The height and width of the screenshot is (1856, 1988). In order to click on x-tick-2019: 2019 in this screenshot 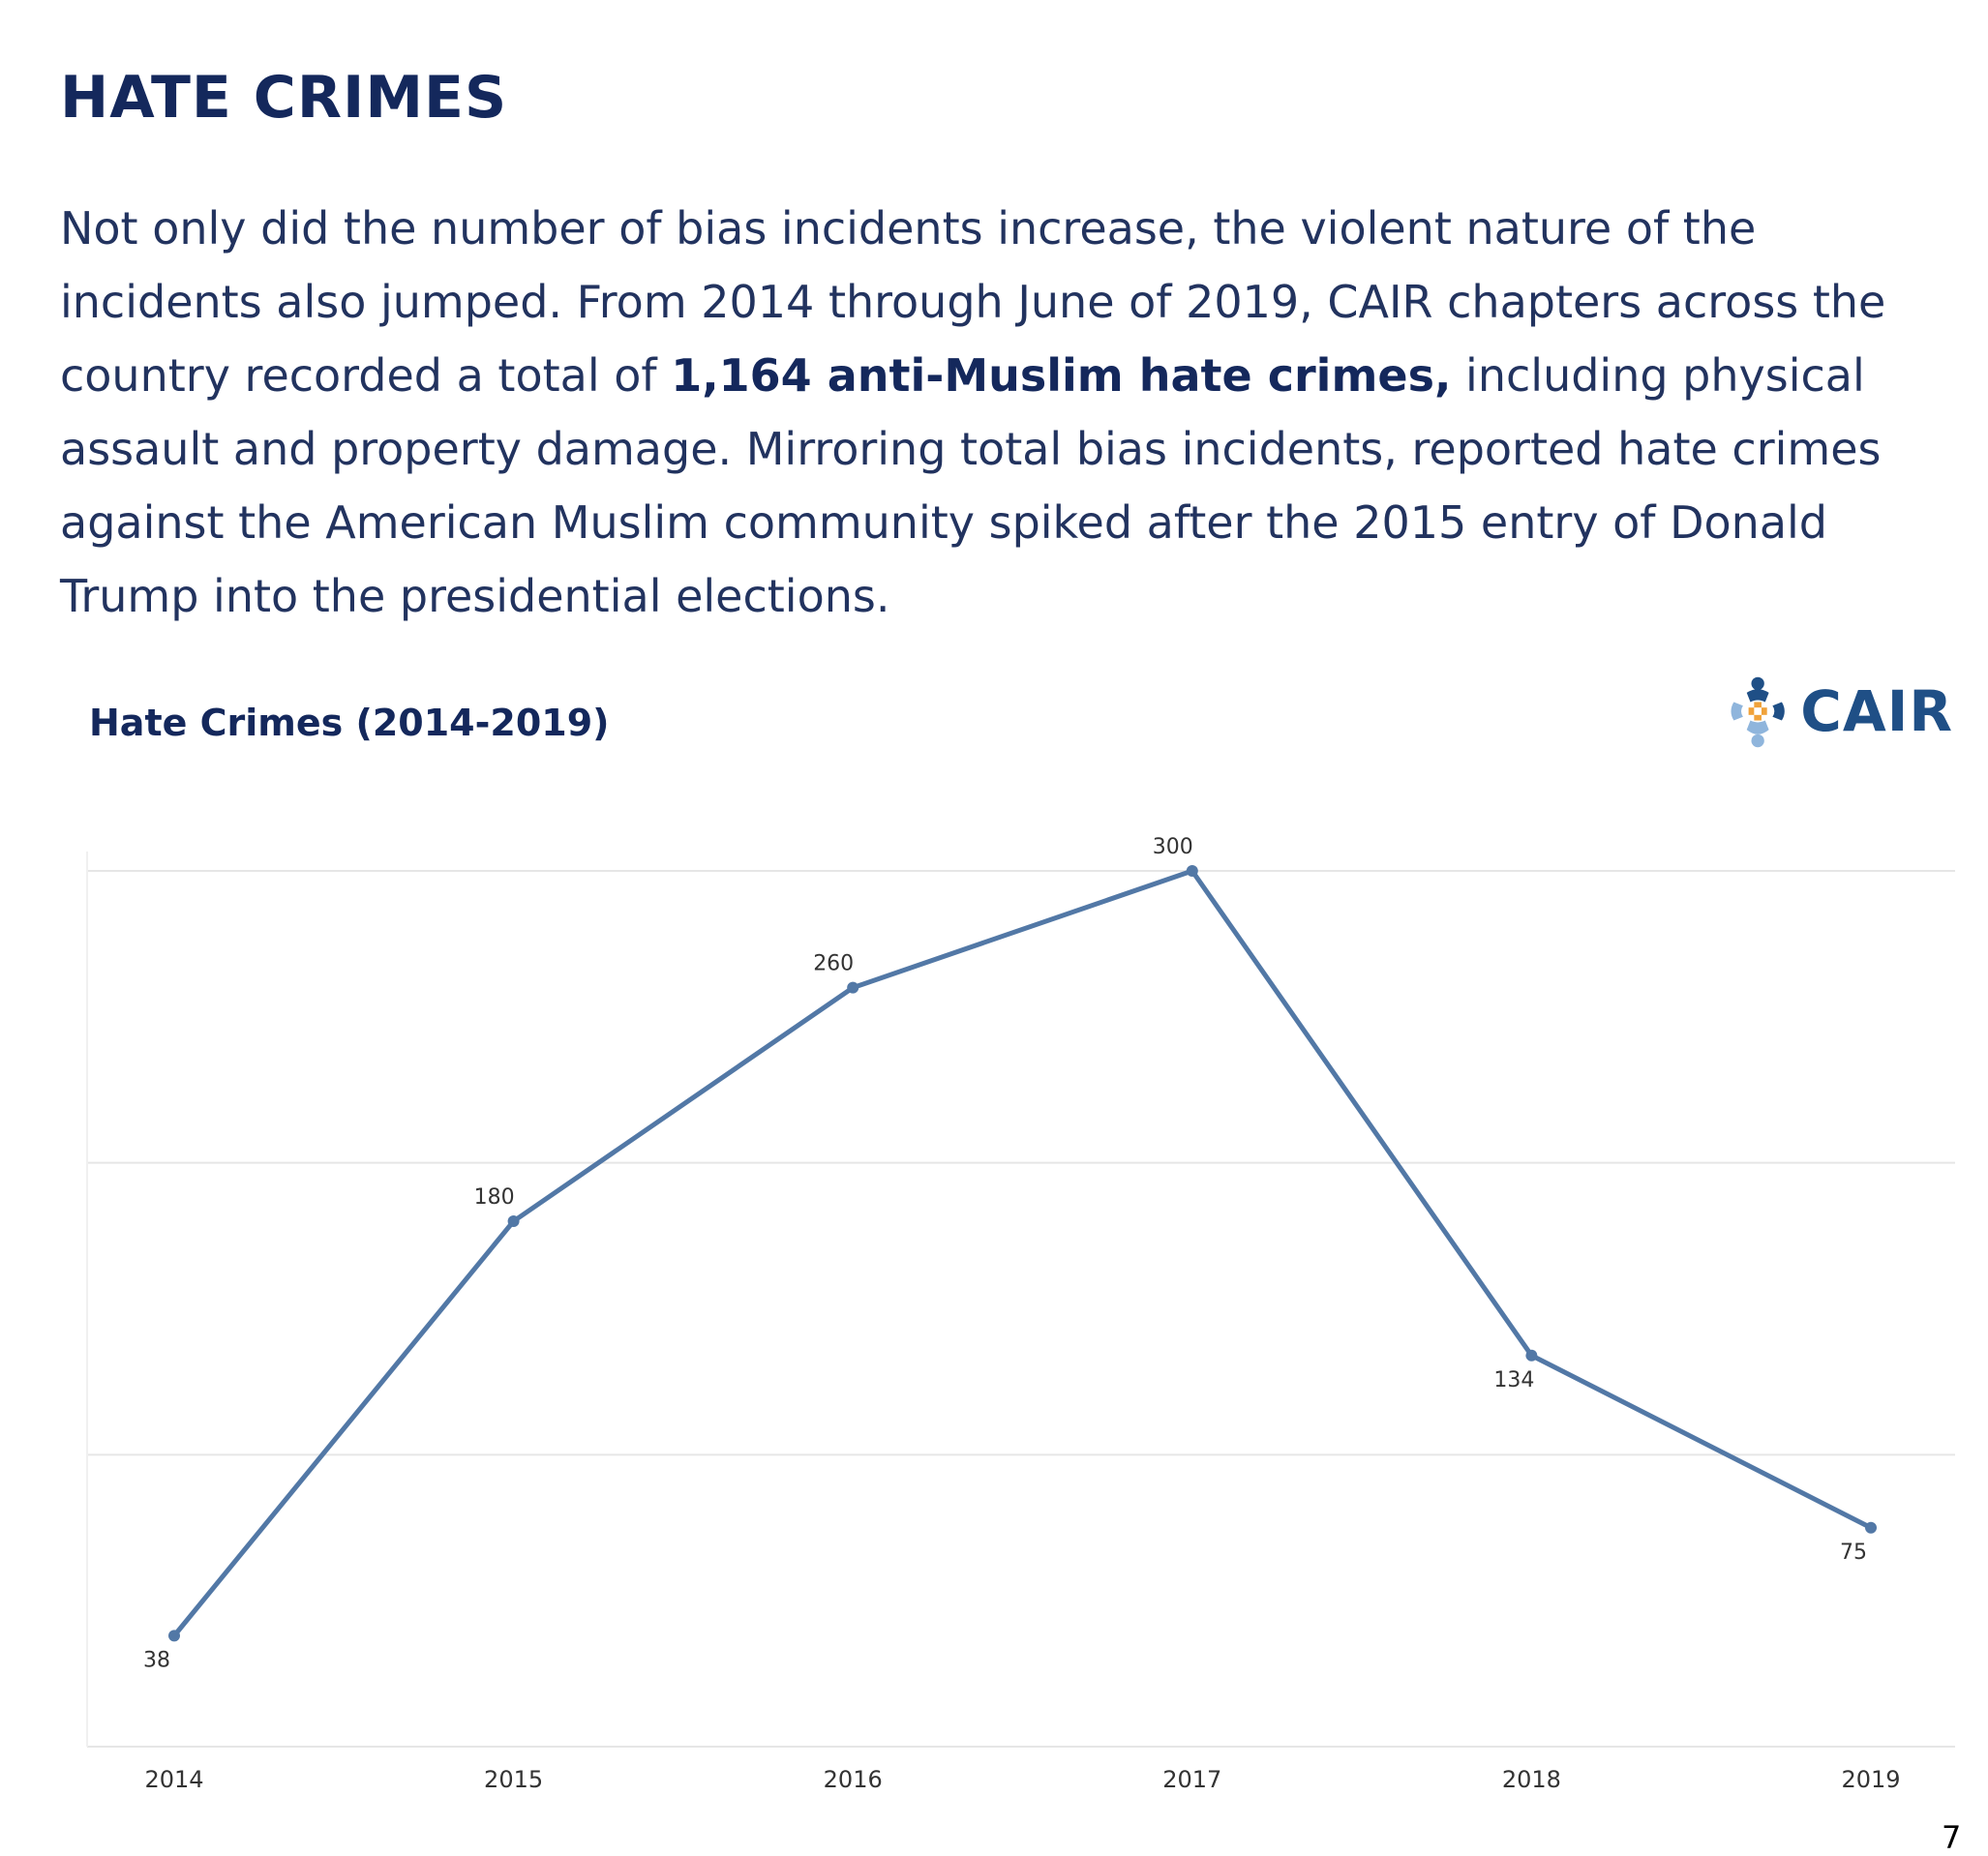, I will do `click(1870, 1780)`.